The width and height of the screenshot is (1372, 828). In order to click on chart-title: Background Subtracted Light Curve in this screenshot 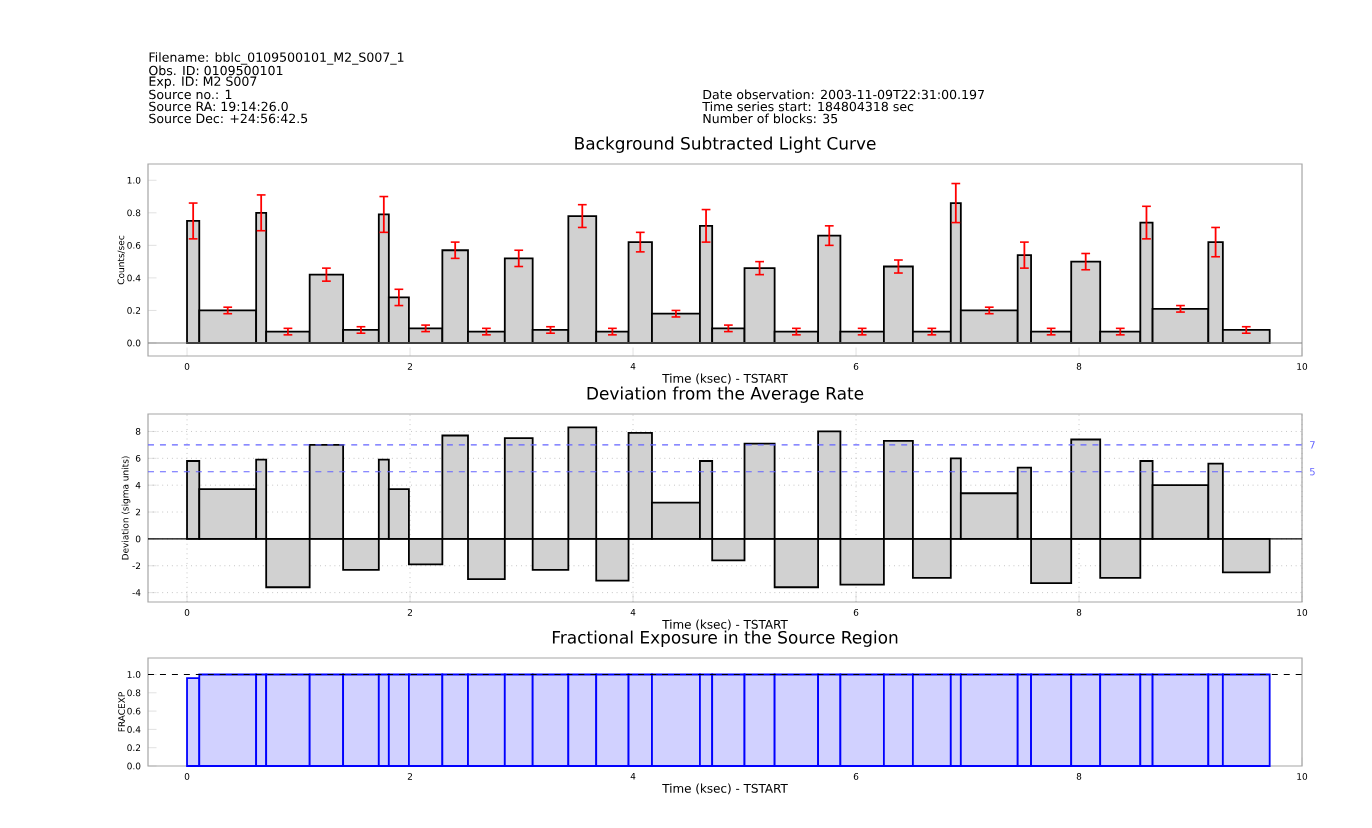, I will do `click(725, 144)`.